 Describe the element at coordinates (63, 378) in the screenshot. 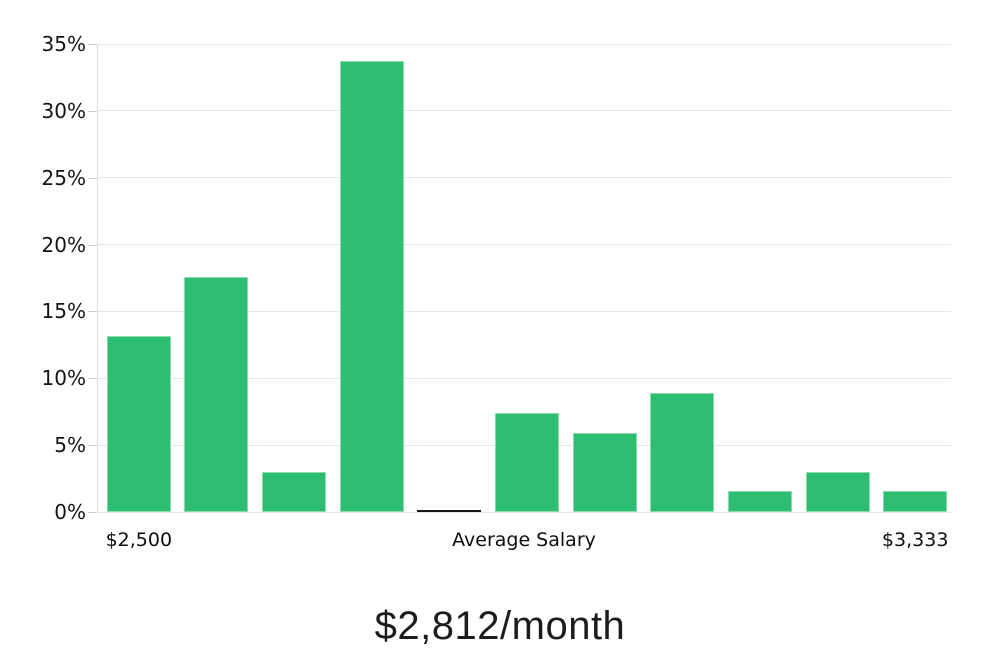

I see `y-axis-tick-label: 10%` at that location.